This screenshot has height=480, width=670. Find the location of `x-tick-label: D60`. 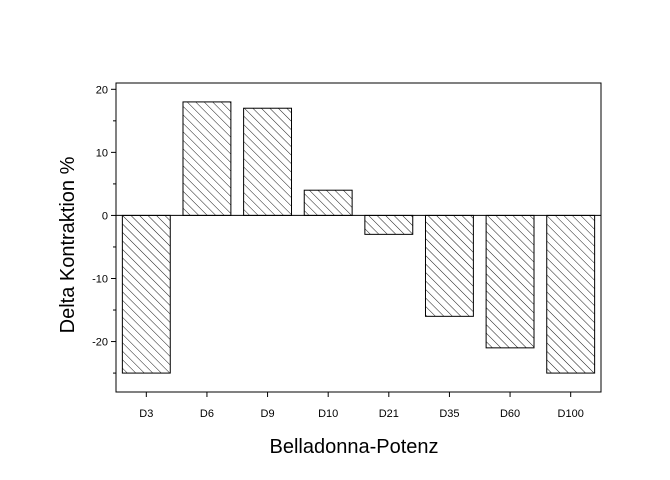

x-tick-label: D60 is located at coordinates (510, 414).